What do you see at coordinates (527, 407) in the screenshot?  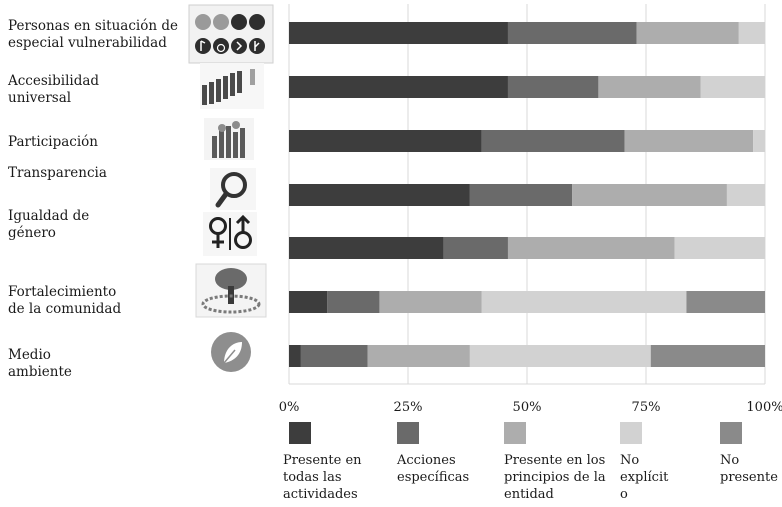 I see `x-tick-label: 50%` at bounding box center [527, 407].